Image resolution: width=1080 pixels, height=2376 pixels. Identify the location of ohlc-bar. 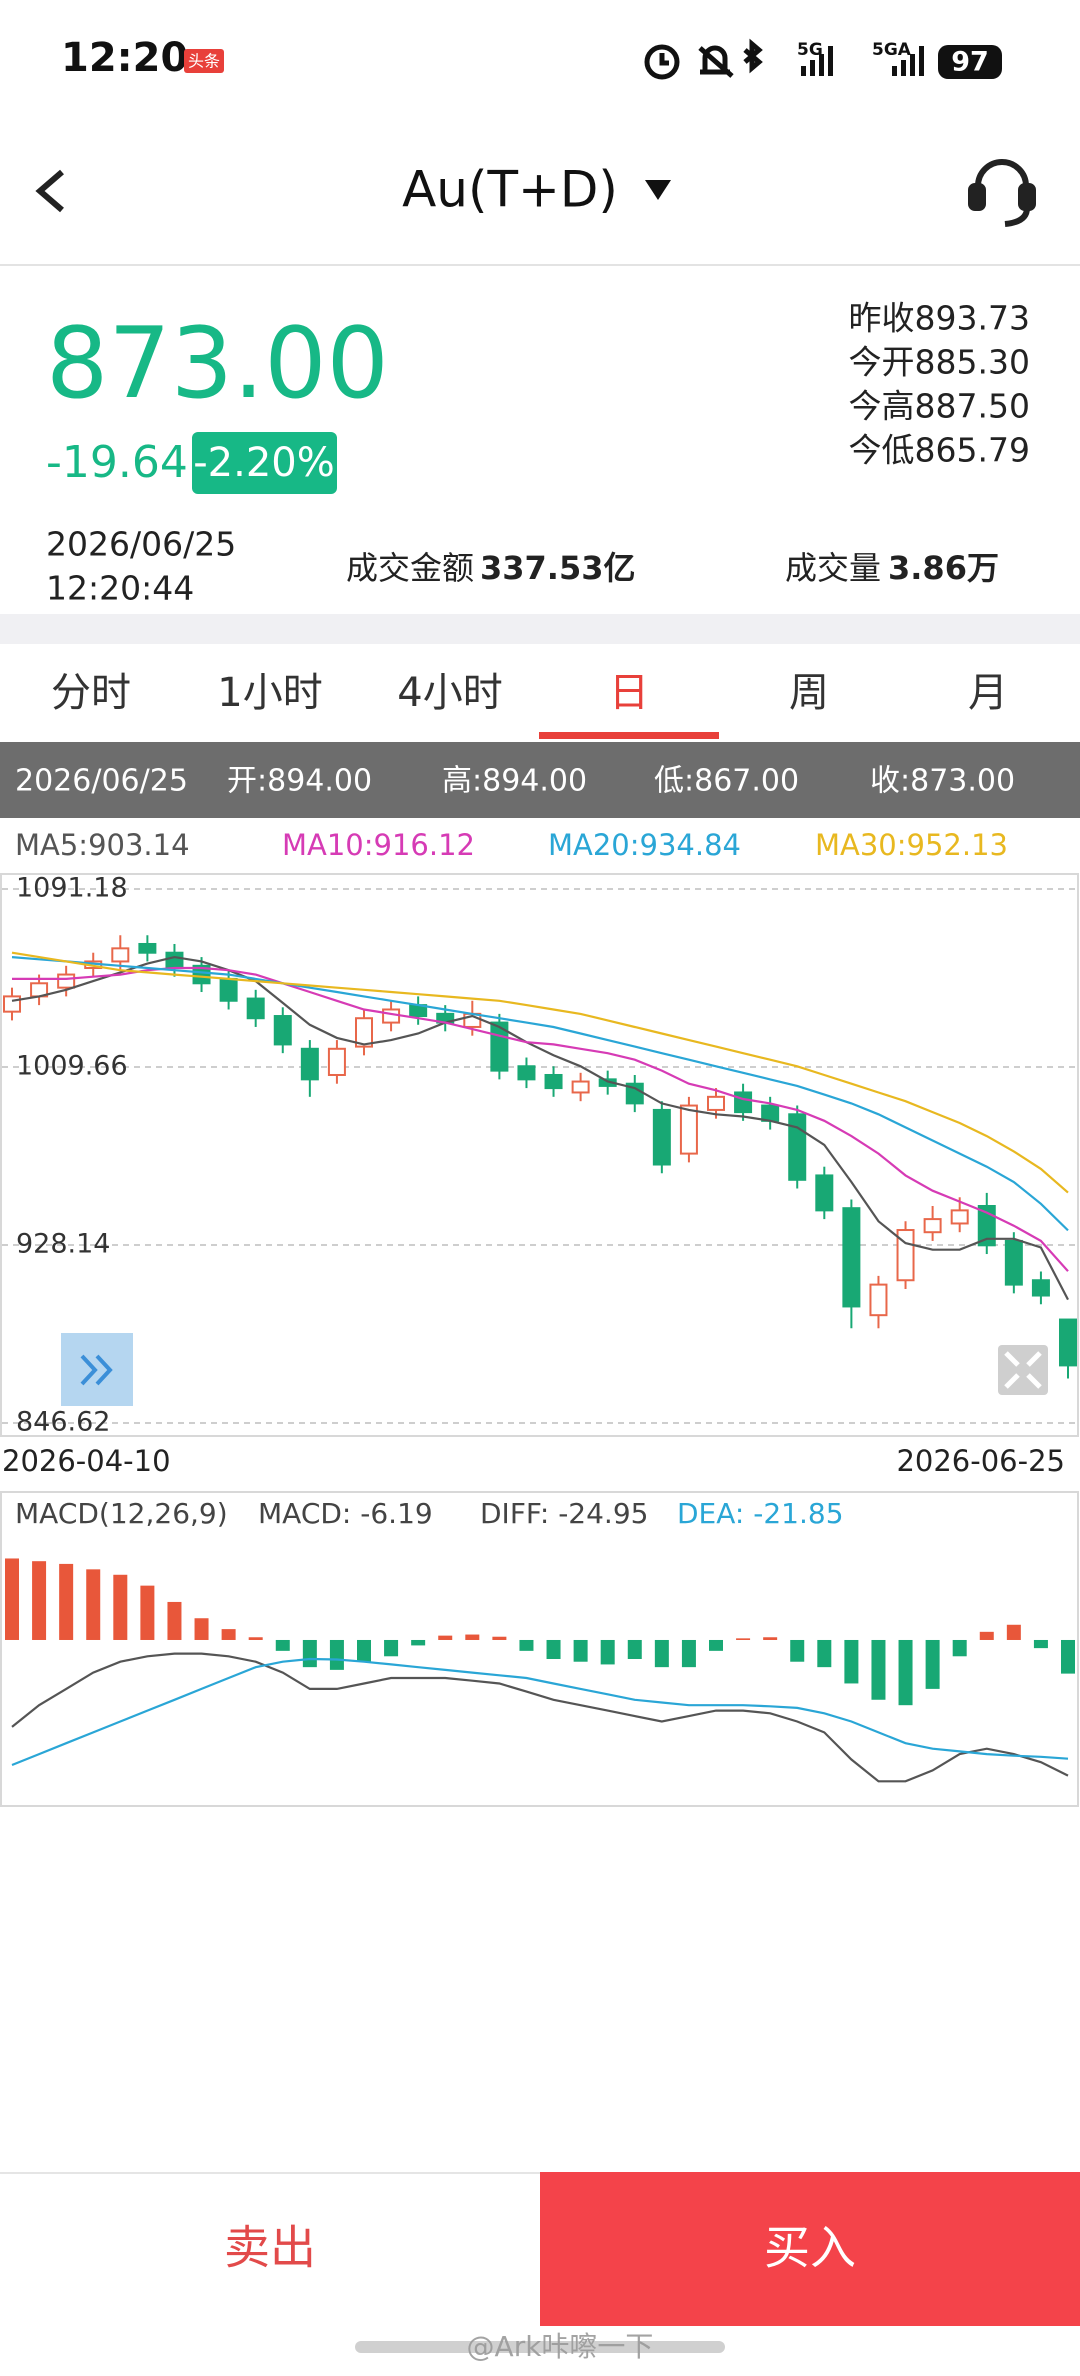
(540, 780).